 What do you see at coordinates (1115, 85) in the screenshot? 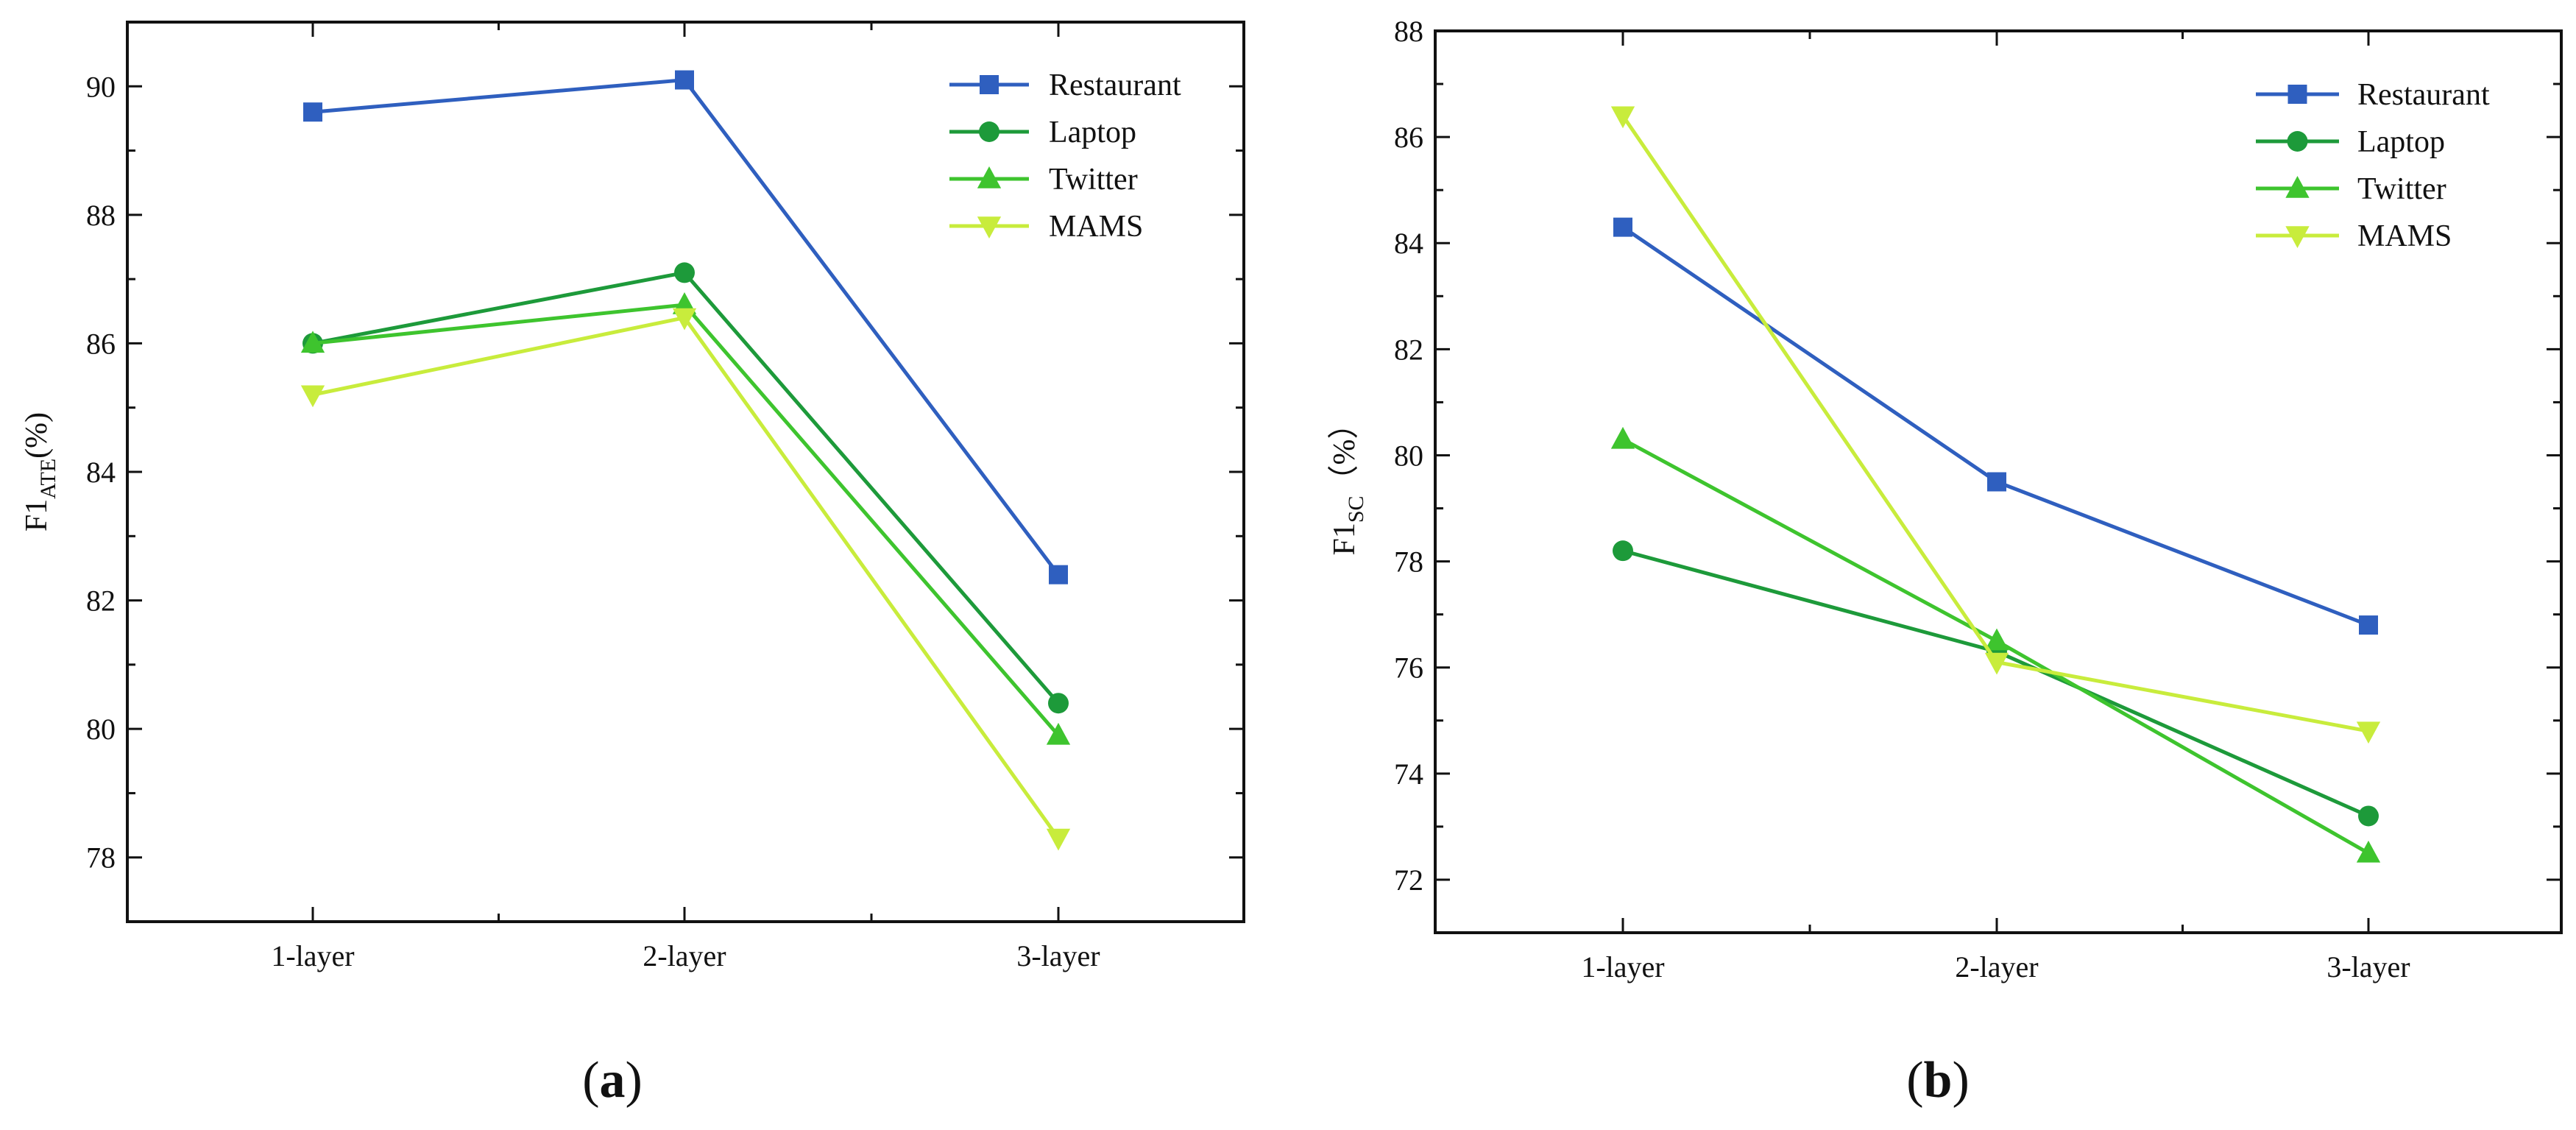
I see `panel-a-legend-label-restaurant: Restaurant` at bounding box center [1115, 85].